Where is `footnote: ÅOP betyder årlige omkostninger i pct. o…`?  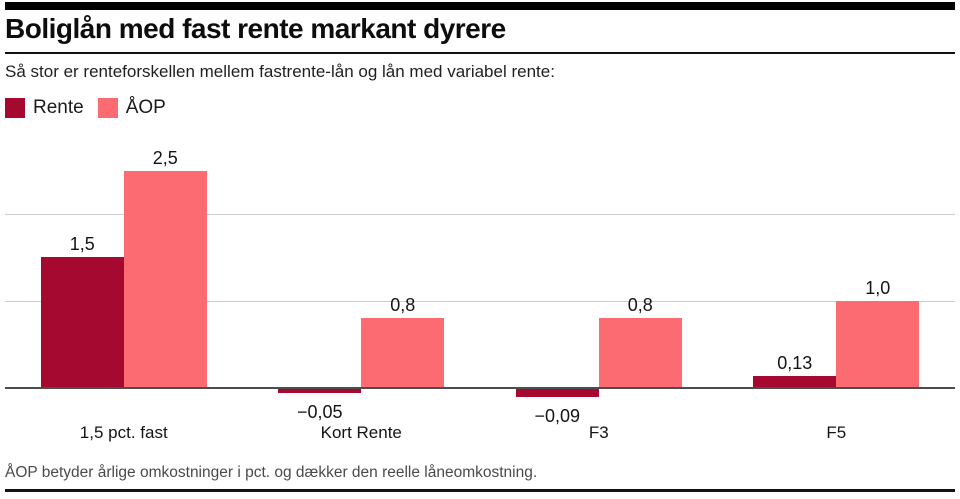 footnote: ÅOP betyder årlige omkostninger i pct. o… is located at coordinates (271, 472).